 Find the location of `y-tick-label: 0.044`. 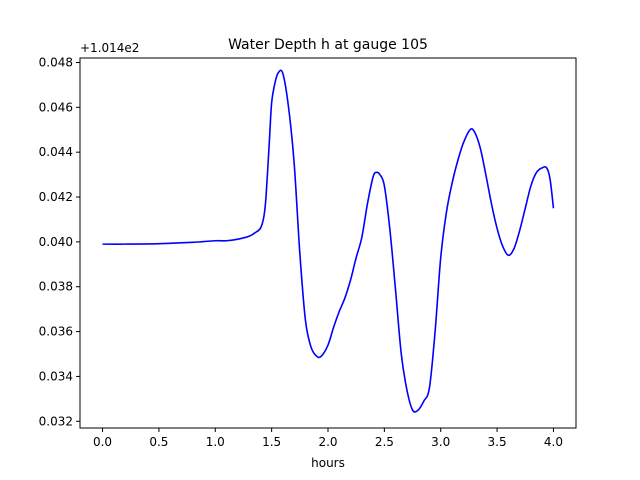

y-tick-label: 0.044 is located at coordinates (56, 152).